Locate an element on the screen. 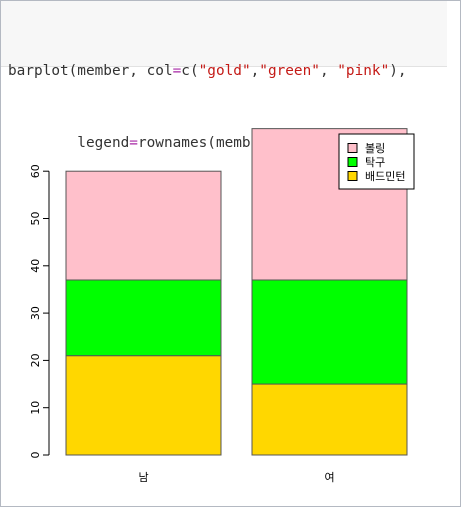  y-tick-label: 40 is located at coordinates (35, 266).